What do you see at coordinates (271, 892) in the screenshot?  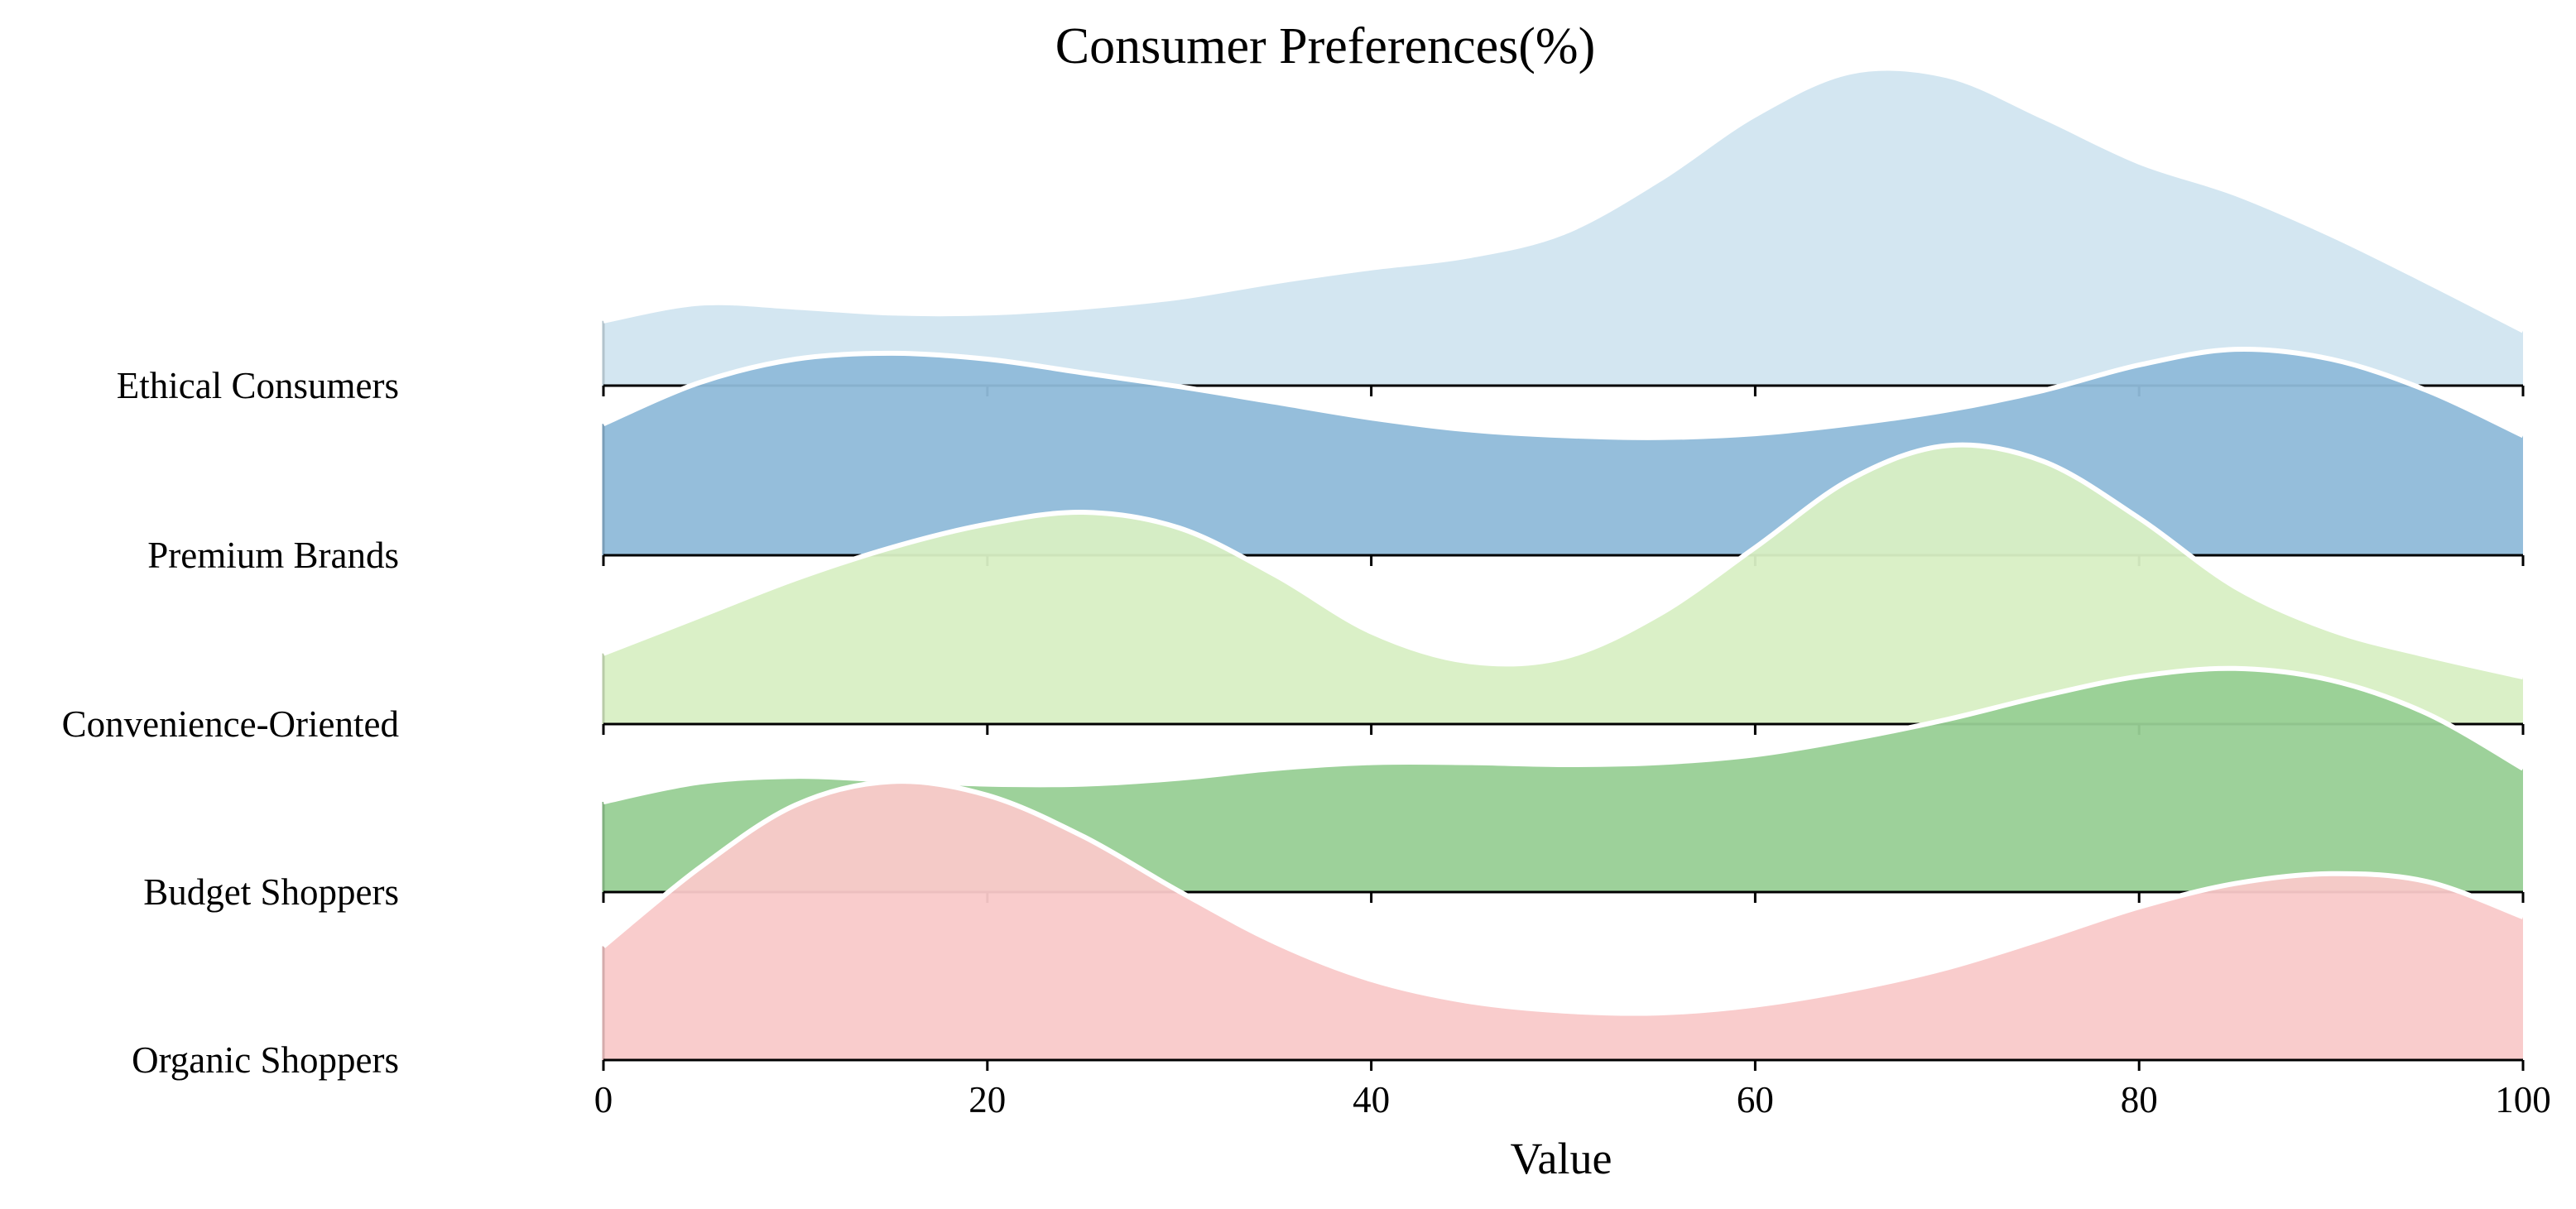 I see `row-label: Budget Shoppers` at bounding box center [271, 892].